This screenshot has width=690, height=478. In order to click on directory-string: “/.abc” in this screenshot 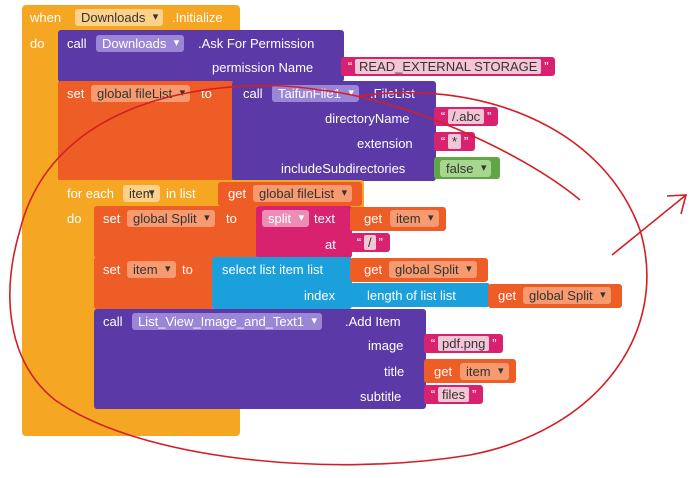, I will do `click(466, 116)`.